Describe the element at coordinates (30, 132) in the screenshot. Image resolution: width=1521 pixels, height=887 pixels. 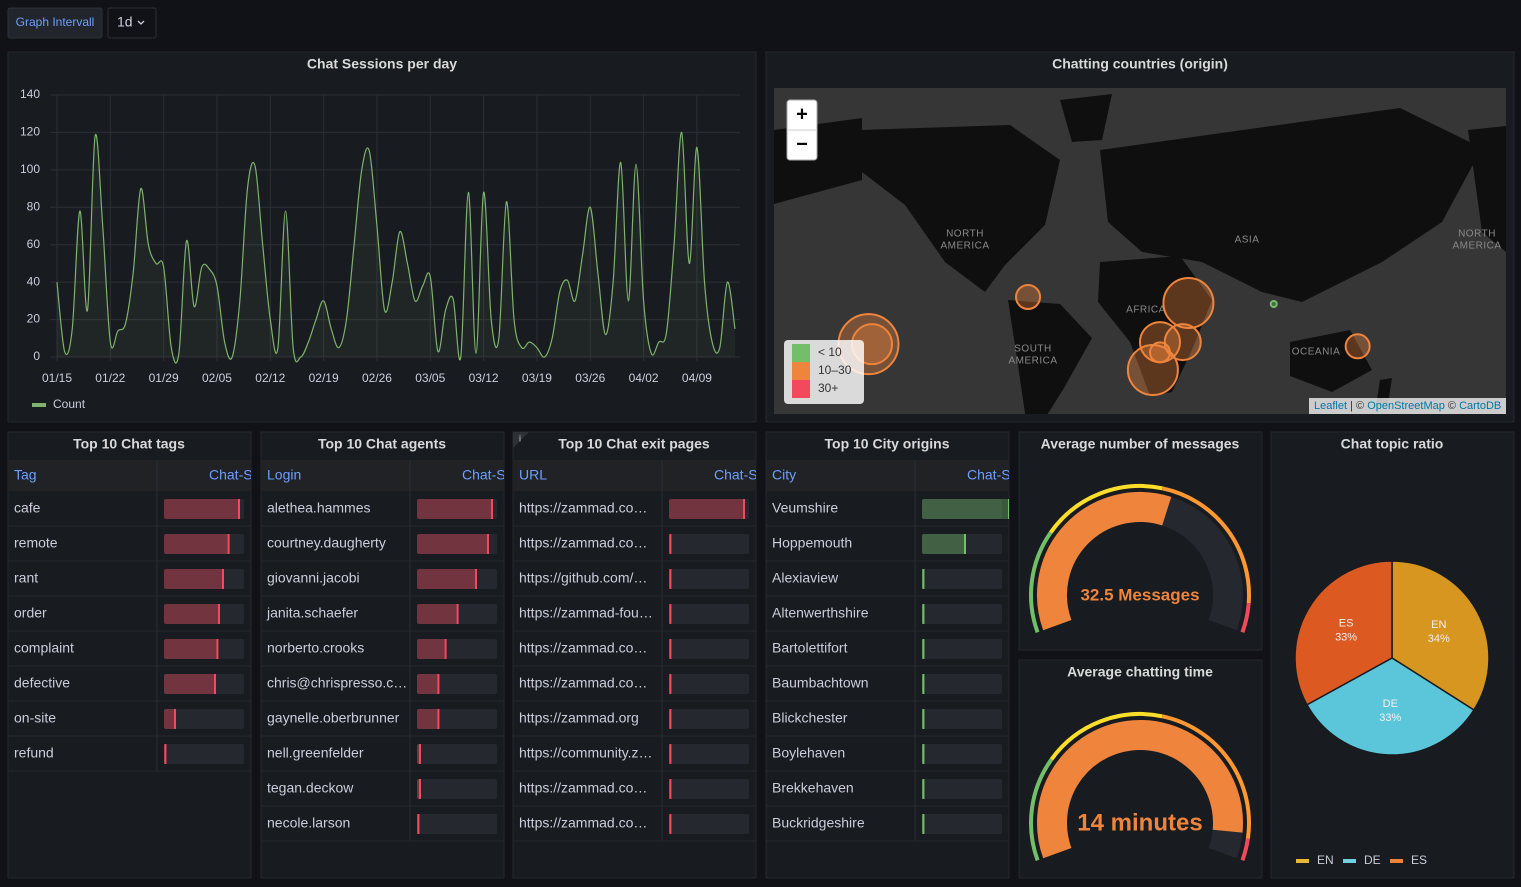
I see `y-tick-label: 120` at that location.